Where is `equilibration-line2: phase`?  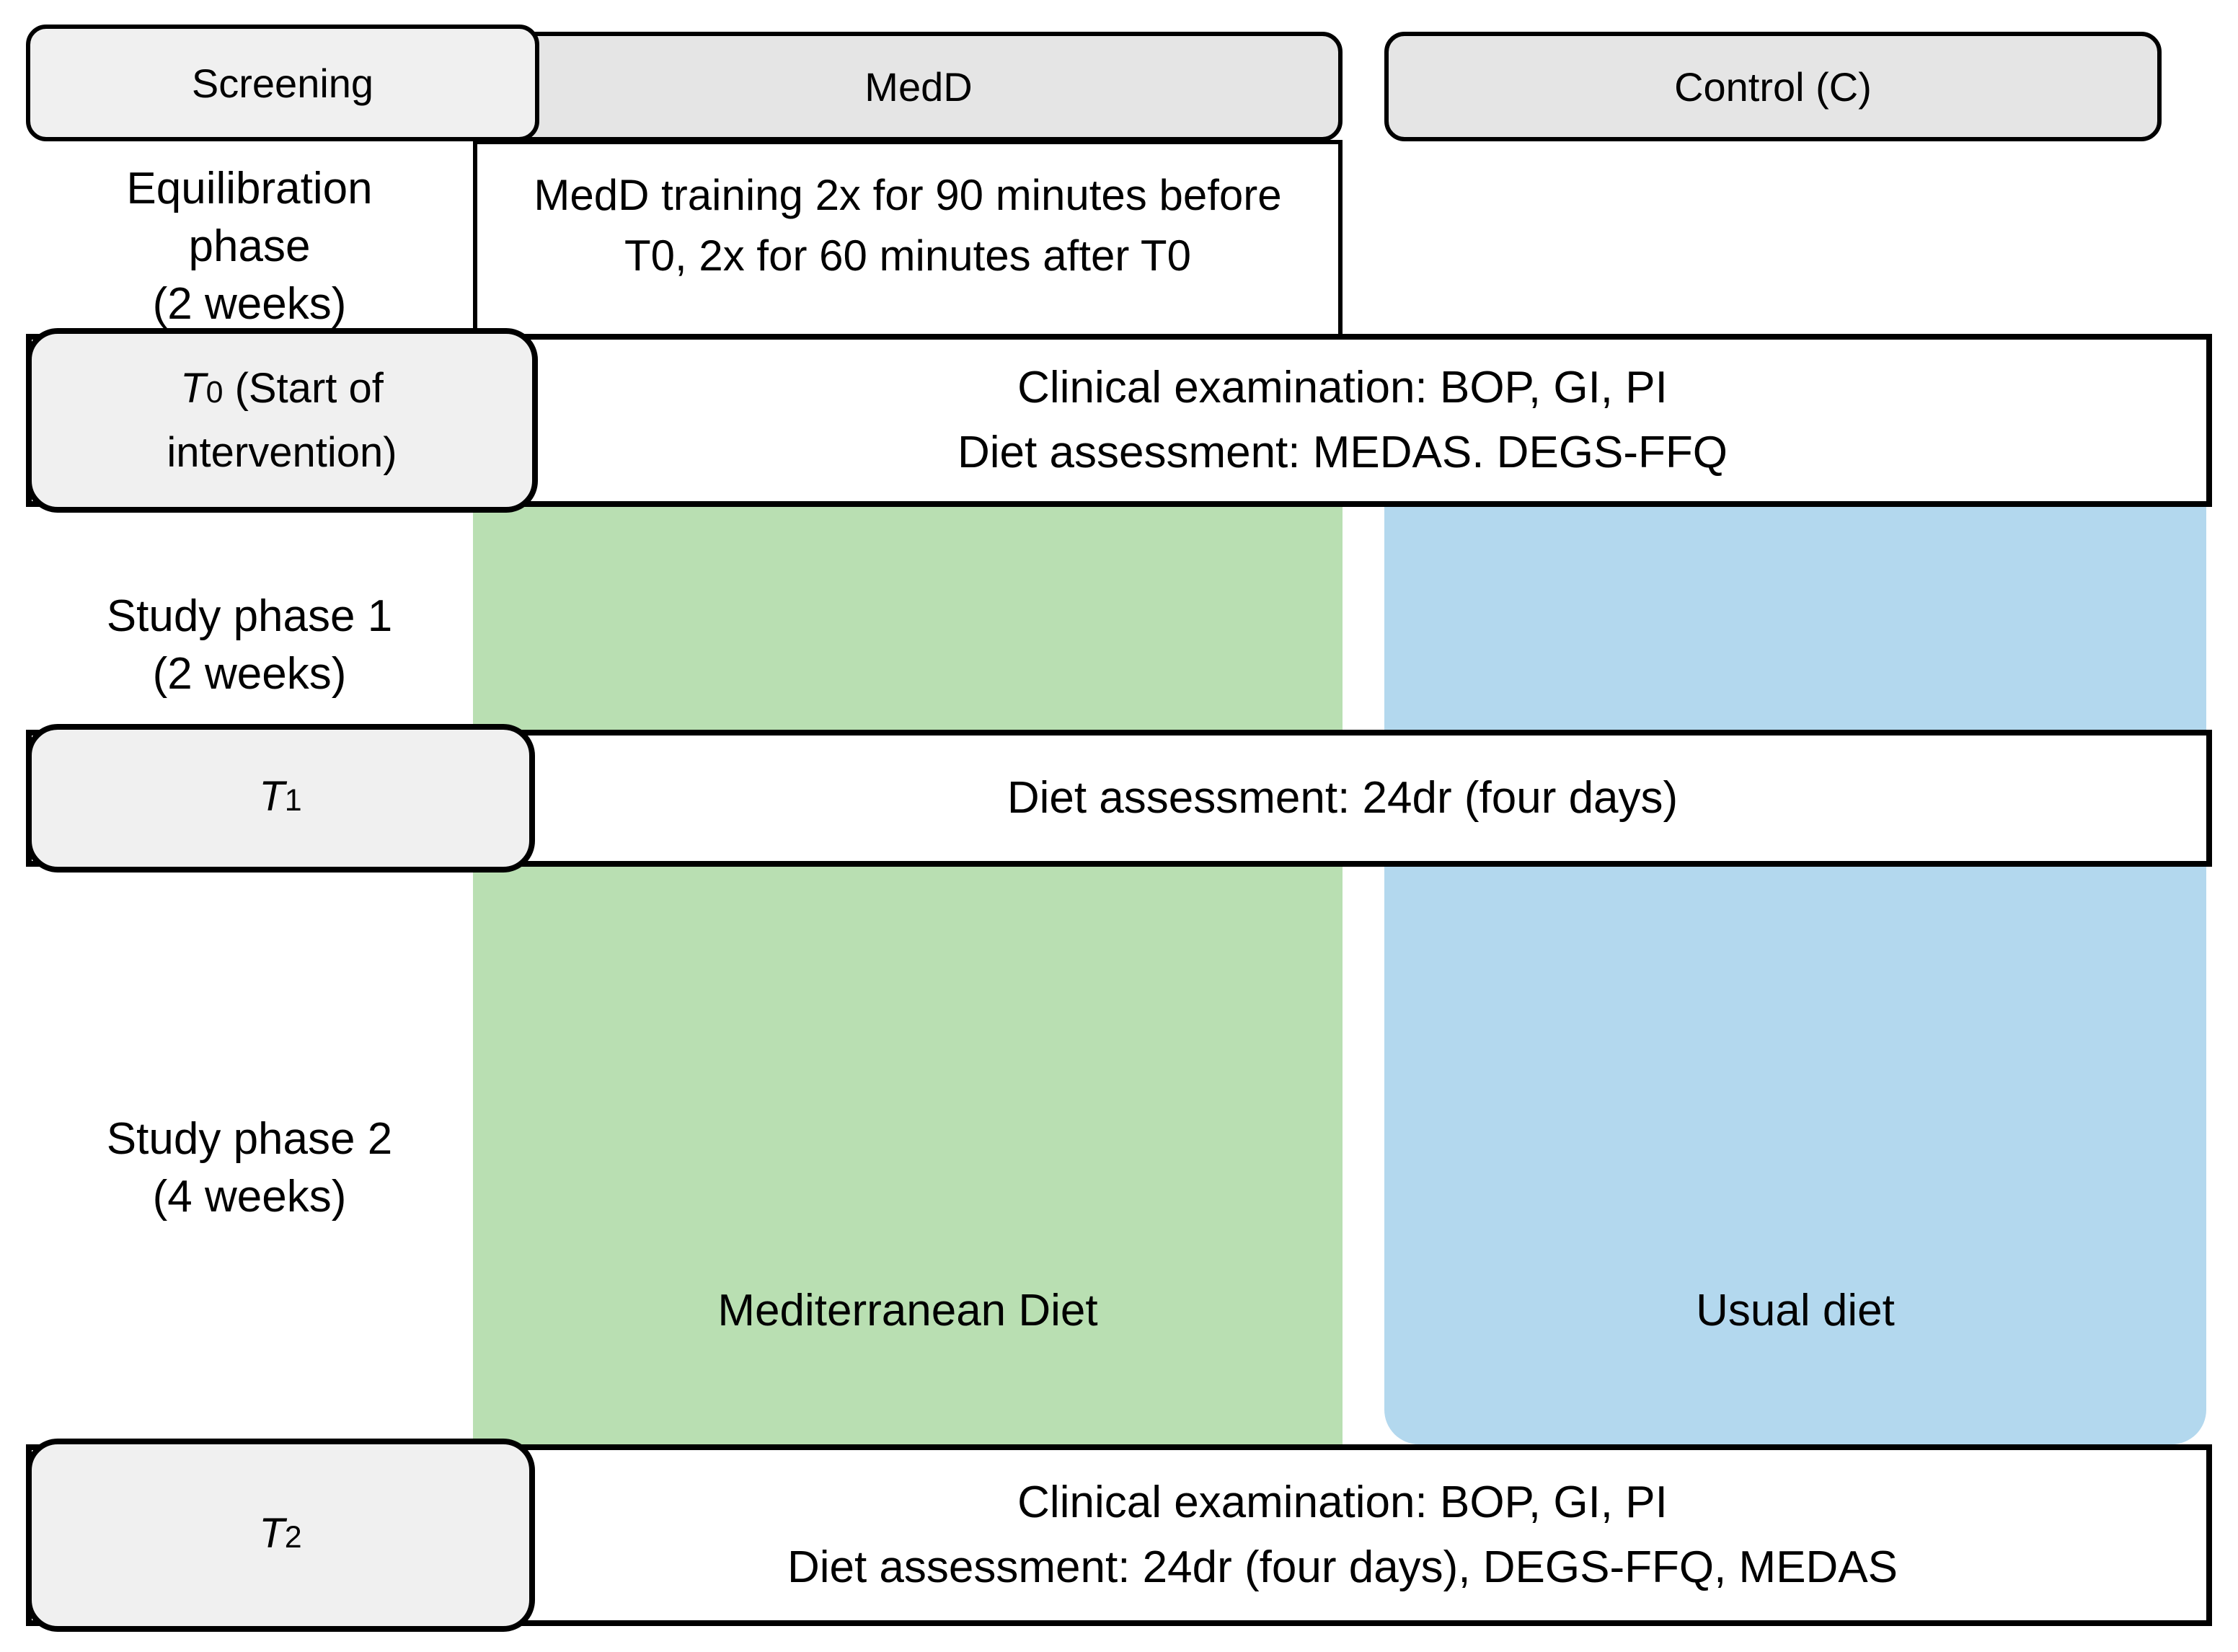 equilibration-line2: phase is located at coordinates (249, 246).